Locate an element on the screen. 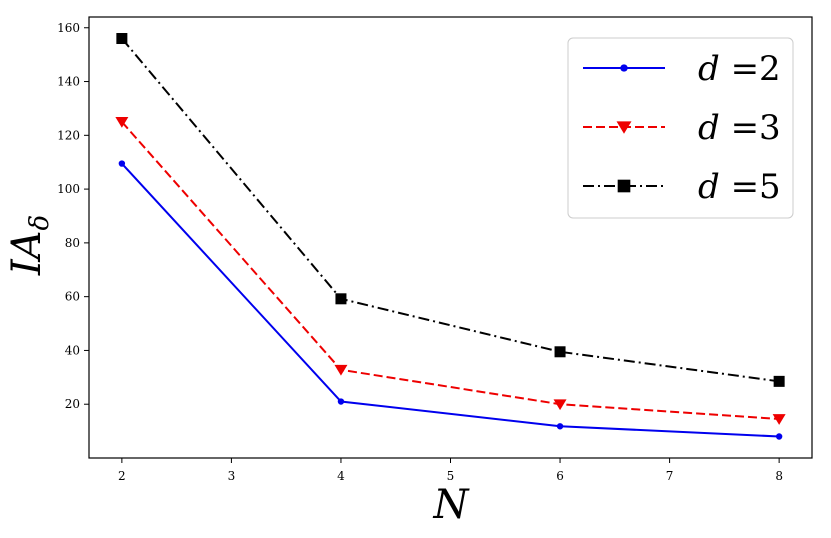 The height and width of the screenshot is (538, 831). x-axis-label: N is located at coordinates (452, 505).